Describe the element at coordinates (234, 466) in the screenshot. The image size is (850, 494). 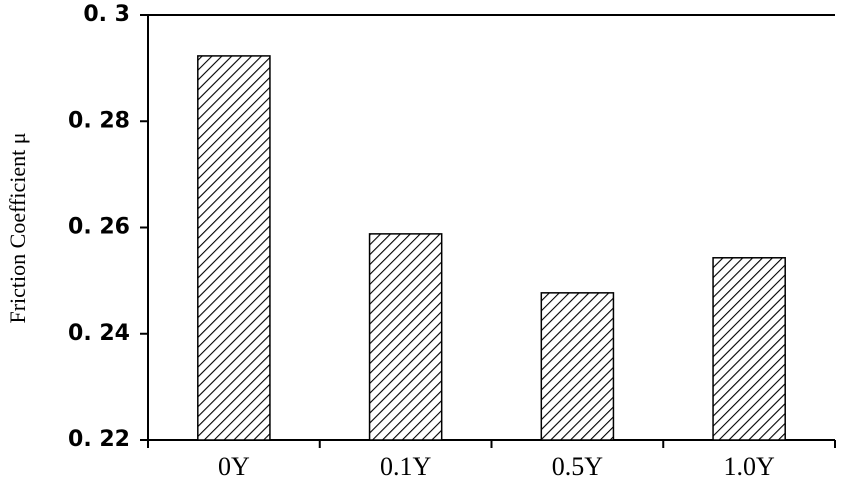
I see `x-tick-label: 0Y` at that location.